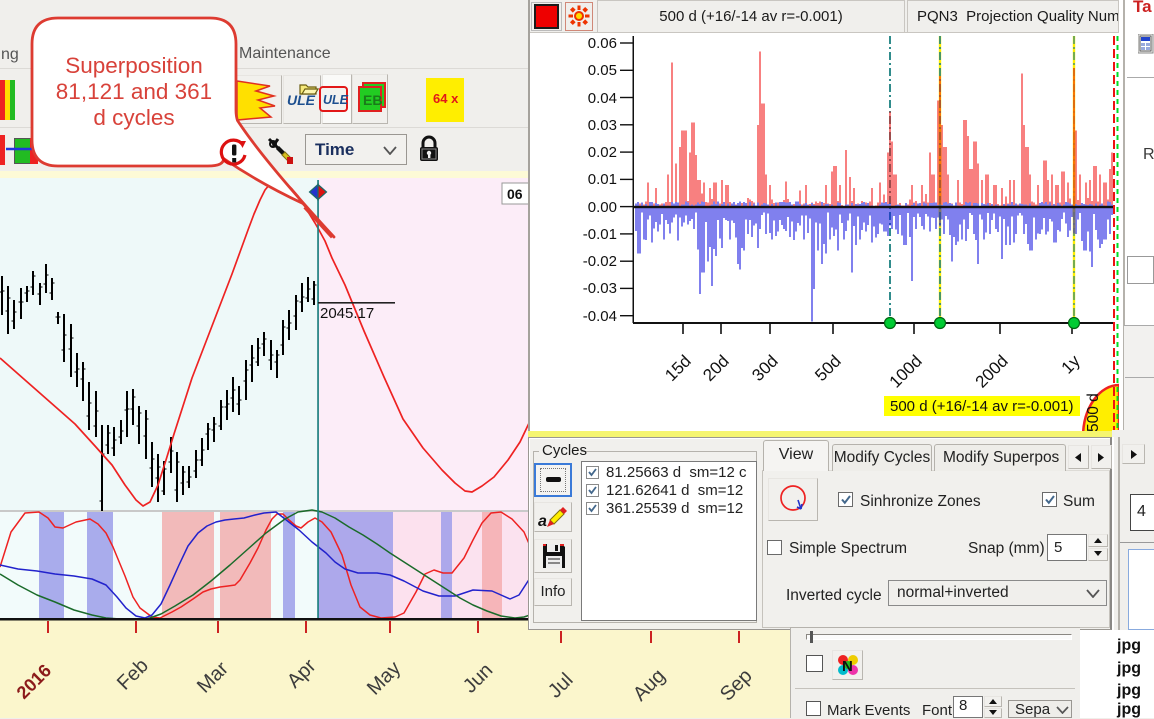 The height and width of the screenshot is (719, 1154). Describe the element at coordinates (602, 70) in the screenshot. I see `svg-text: 0.05` at that location.